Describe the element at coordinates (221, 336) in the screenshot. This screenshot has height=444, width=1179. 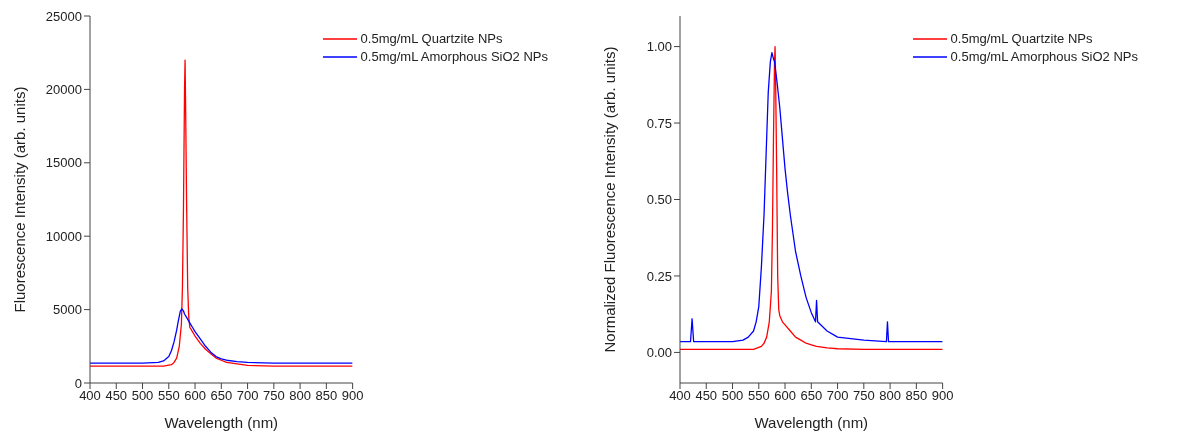
I see `line-series` at that location.